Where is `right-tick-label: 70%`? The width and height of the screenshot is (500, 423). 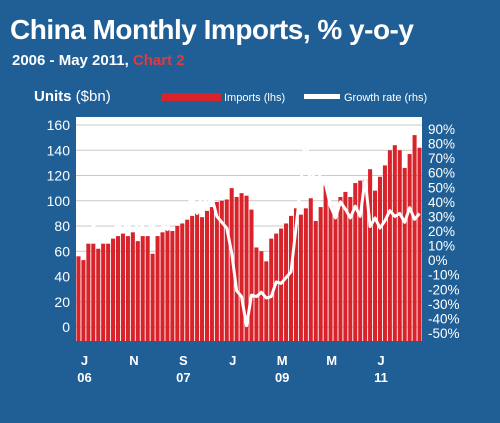 right-tick-label: 70% is located at coordinates (441, 158).